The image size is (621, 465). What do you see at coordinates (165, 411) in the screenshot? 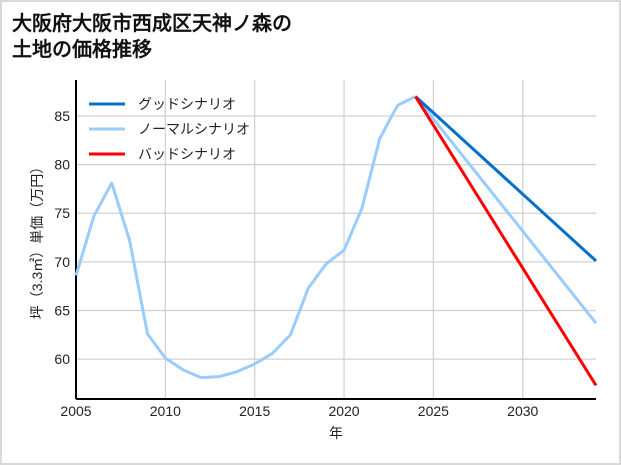
I see `x-tick-label: 2010` at bounding box center [165, 411].